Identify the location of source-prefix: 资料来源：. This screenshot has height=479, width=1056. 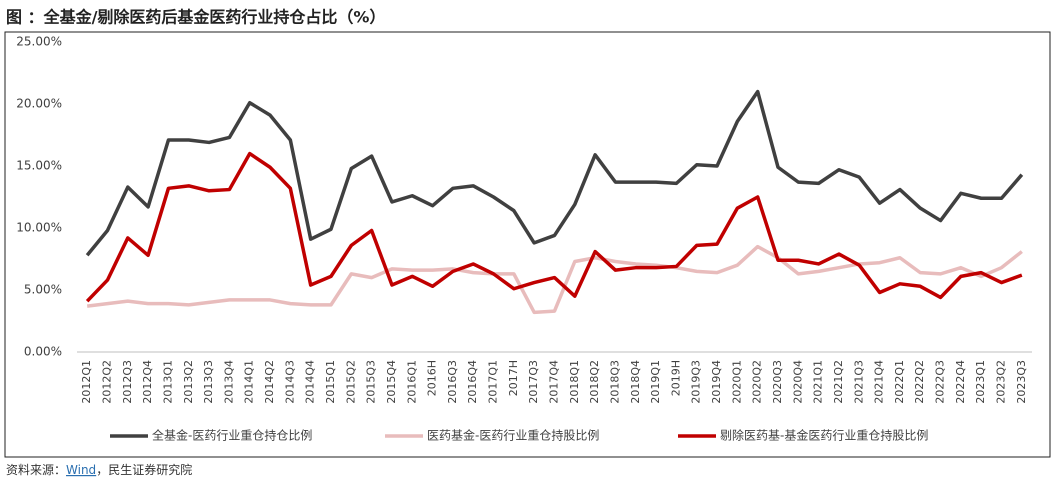
(36, 470).